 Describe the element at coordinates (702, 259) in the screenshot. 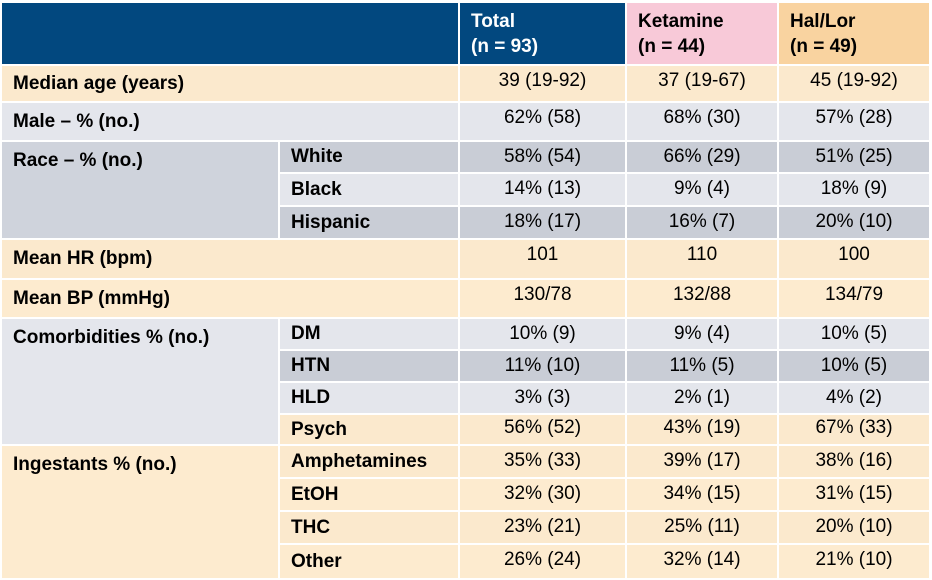

I see `cell-hr-ketamine: 110` at that location.